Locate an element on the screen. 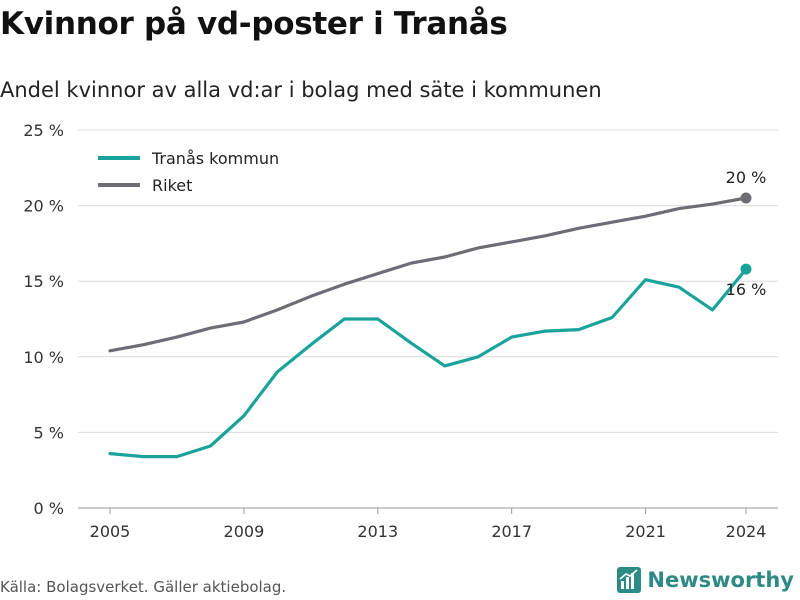 This screenshot has height=600, width=800. x-tick-label: 2013 is located at coordinates (377, 531).